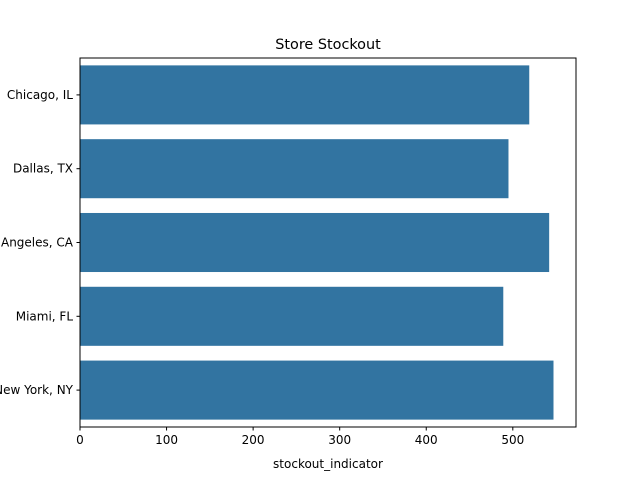 The width and height of the screenshot is (640, 480). What do you see at coordinates (339, 440) in the screenshot?
I see `x-tick-label: 300` at bounding box center [339, 440].